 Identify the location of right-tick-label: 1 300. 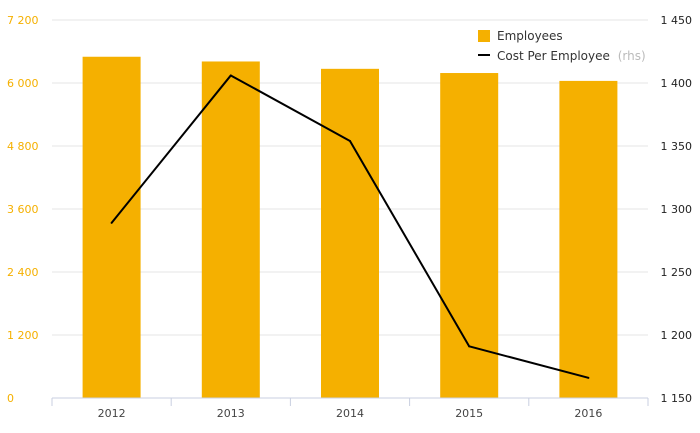
(677, 209).